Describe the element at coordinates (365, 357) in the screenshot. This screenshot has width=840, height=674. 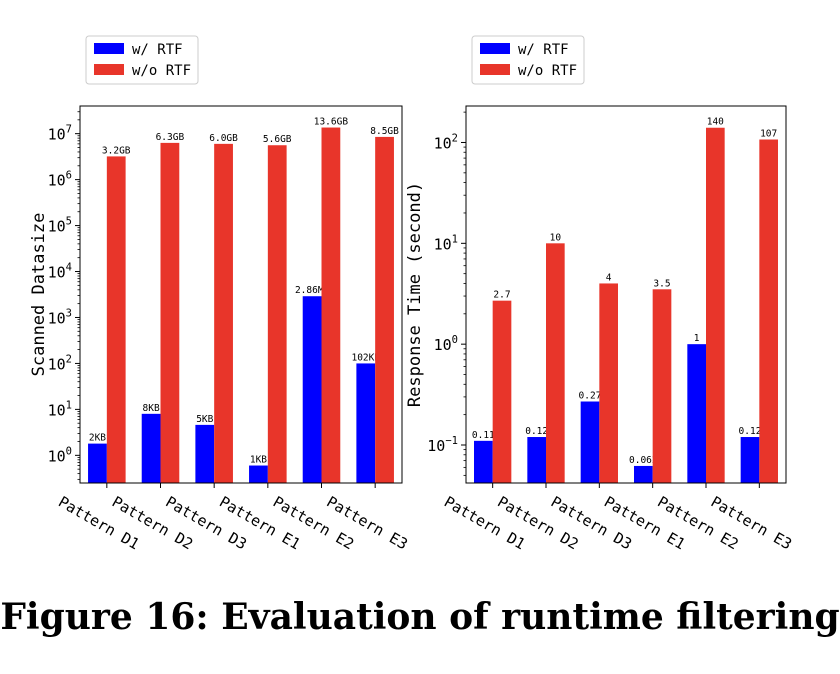
I see `label-with-rtf-6: 102KB` at that location.